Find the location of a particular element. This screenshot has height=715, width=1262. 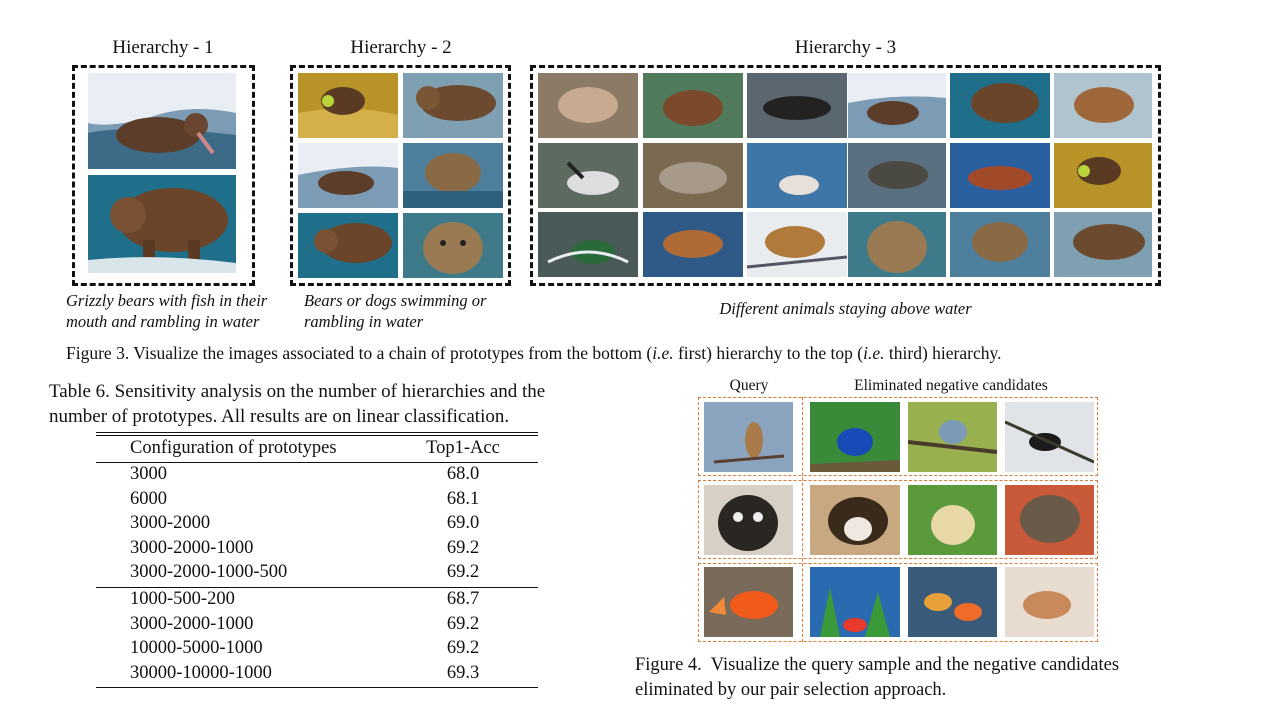

hierarchy-3-caption: Different animals staying above water is located at coordinates (845, 308).